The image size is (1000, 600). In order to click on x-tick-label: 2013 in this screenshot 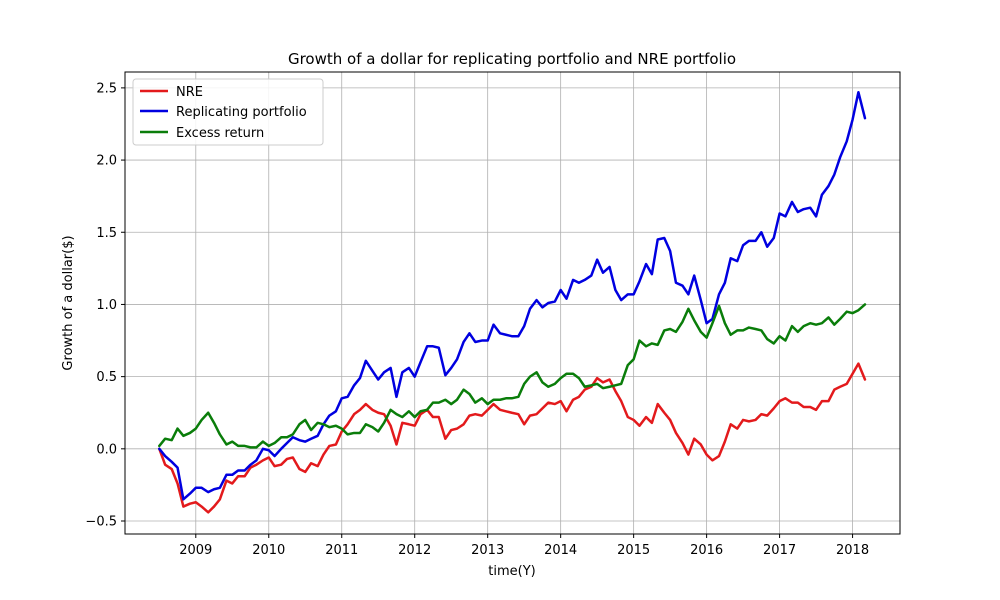, I will do `click(487, 550)`.